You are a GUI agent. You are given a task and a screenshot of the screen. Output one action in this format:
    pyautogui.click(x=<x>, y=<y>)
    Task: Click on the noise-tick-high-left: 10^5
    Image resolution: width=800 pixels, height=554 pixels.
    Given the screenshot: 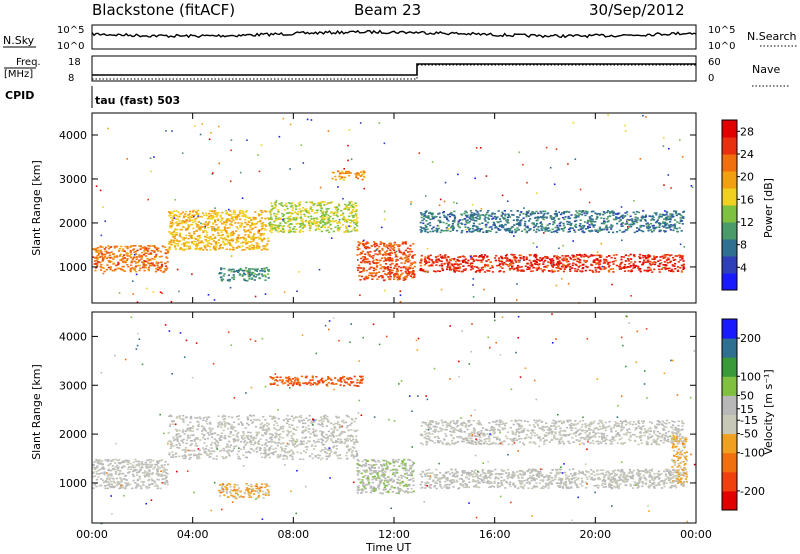 What is the action you would take?
    pyautogui.click(x=70, y=30)
    